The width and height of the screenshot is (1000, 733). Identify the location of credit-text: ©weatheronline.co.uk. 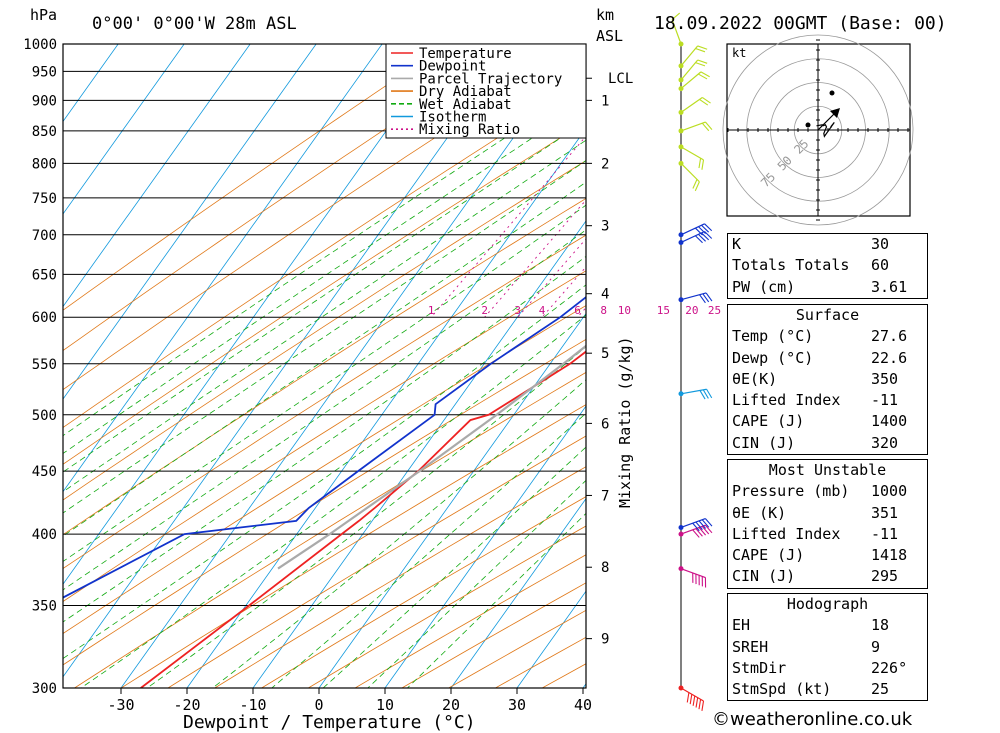
(812, 719).